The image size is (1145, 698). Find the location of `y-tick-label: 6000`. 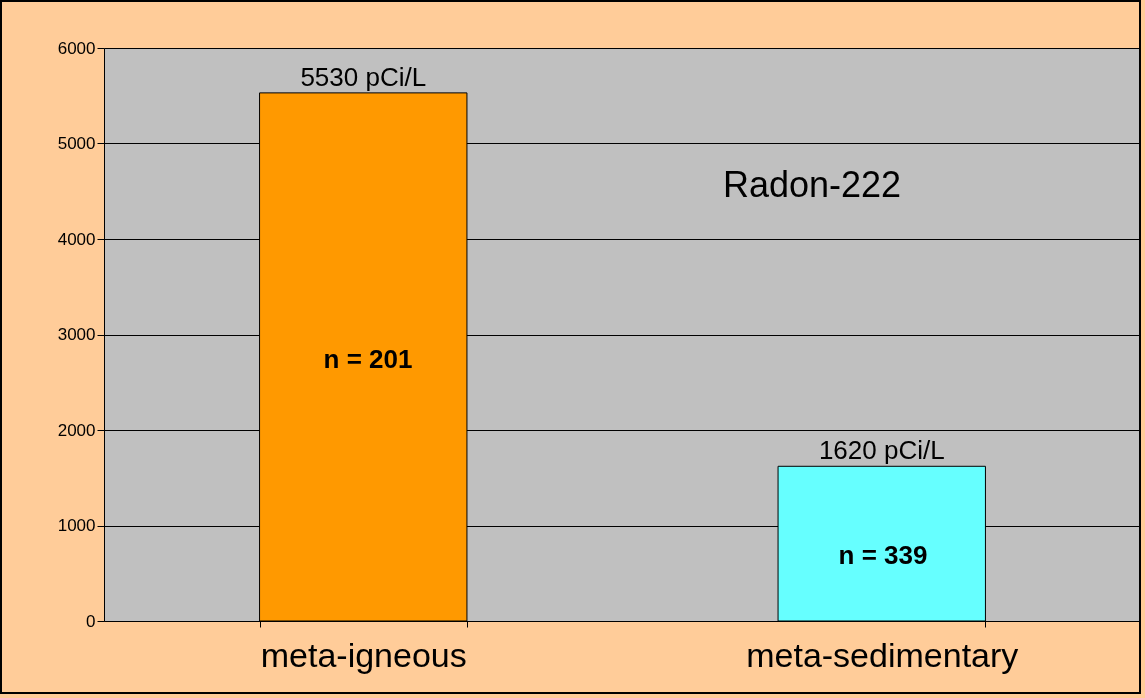

y-tick-label: 6000 is located at coordinates (76, 48).